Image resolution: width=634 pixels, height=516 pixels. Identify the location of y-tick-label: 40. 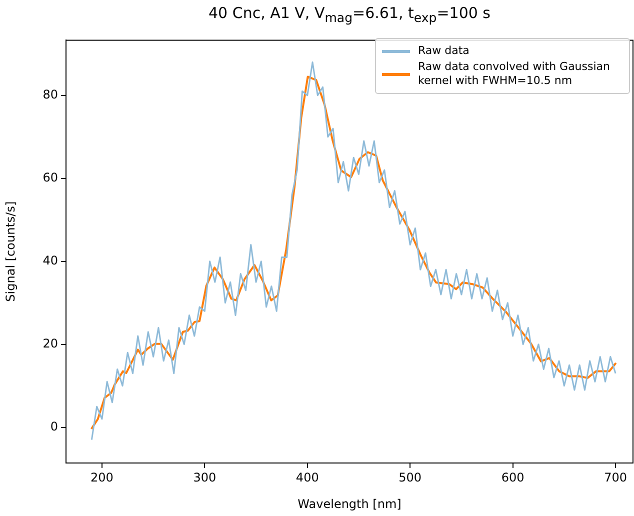
(50, 260).